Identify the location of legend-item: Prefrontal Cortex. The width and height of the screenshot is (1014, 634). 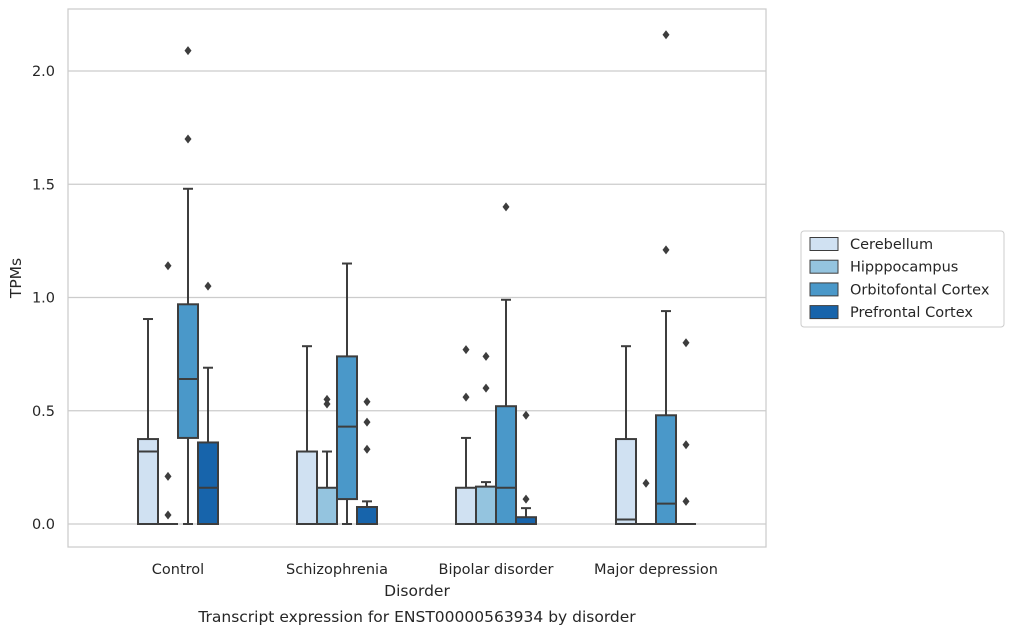
(891, 313).